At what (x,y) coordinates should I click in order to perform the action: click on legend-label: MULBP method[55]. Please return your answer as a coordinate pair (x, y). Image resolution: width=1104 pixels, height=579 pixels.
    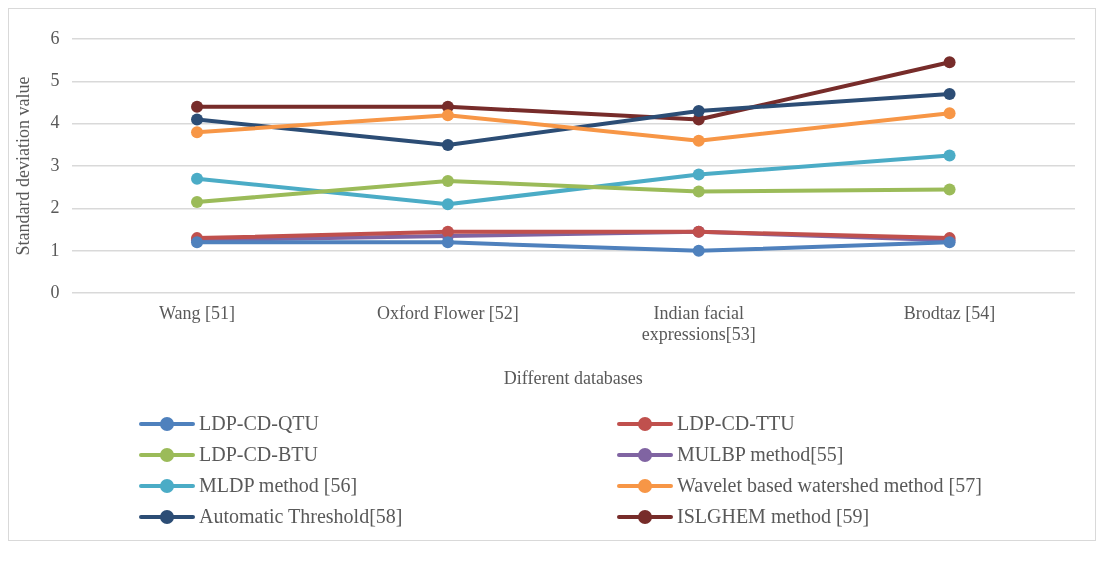
    Looking at the image, I should click on (760, 454).